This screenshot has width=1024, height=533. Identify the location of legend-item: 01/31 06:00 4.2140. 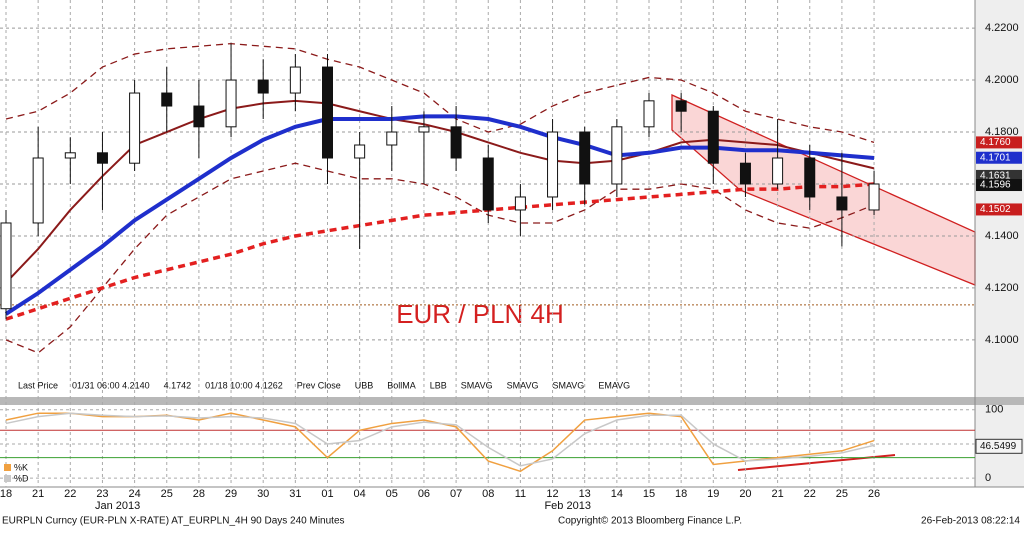
(111, 385).